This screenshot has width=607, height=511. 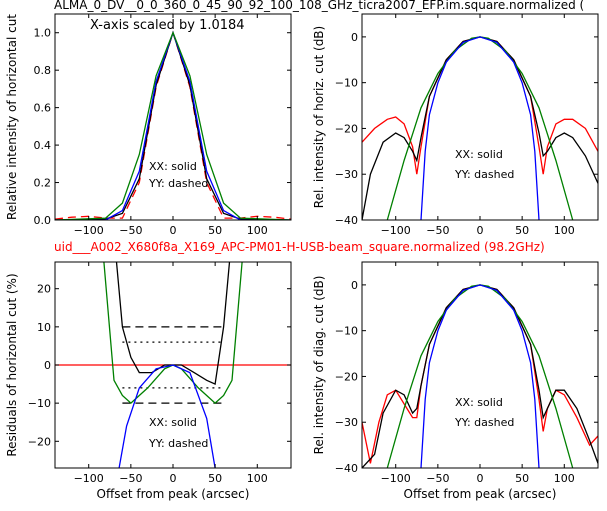 What do you see at coordinates (43, 145) in the screenshot?
I see `y-tick-label: 0.4` at bounding box center [43, 145].